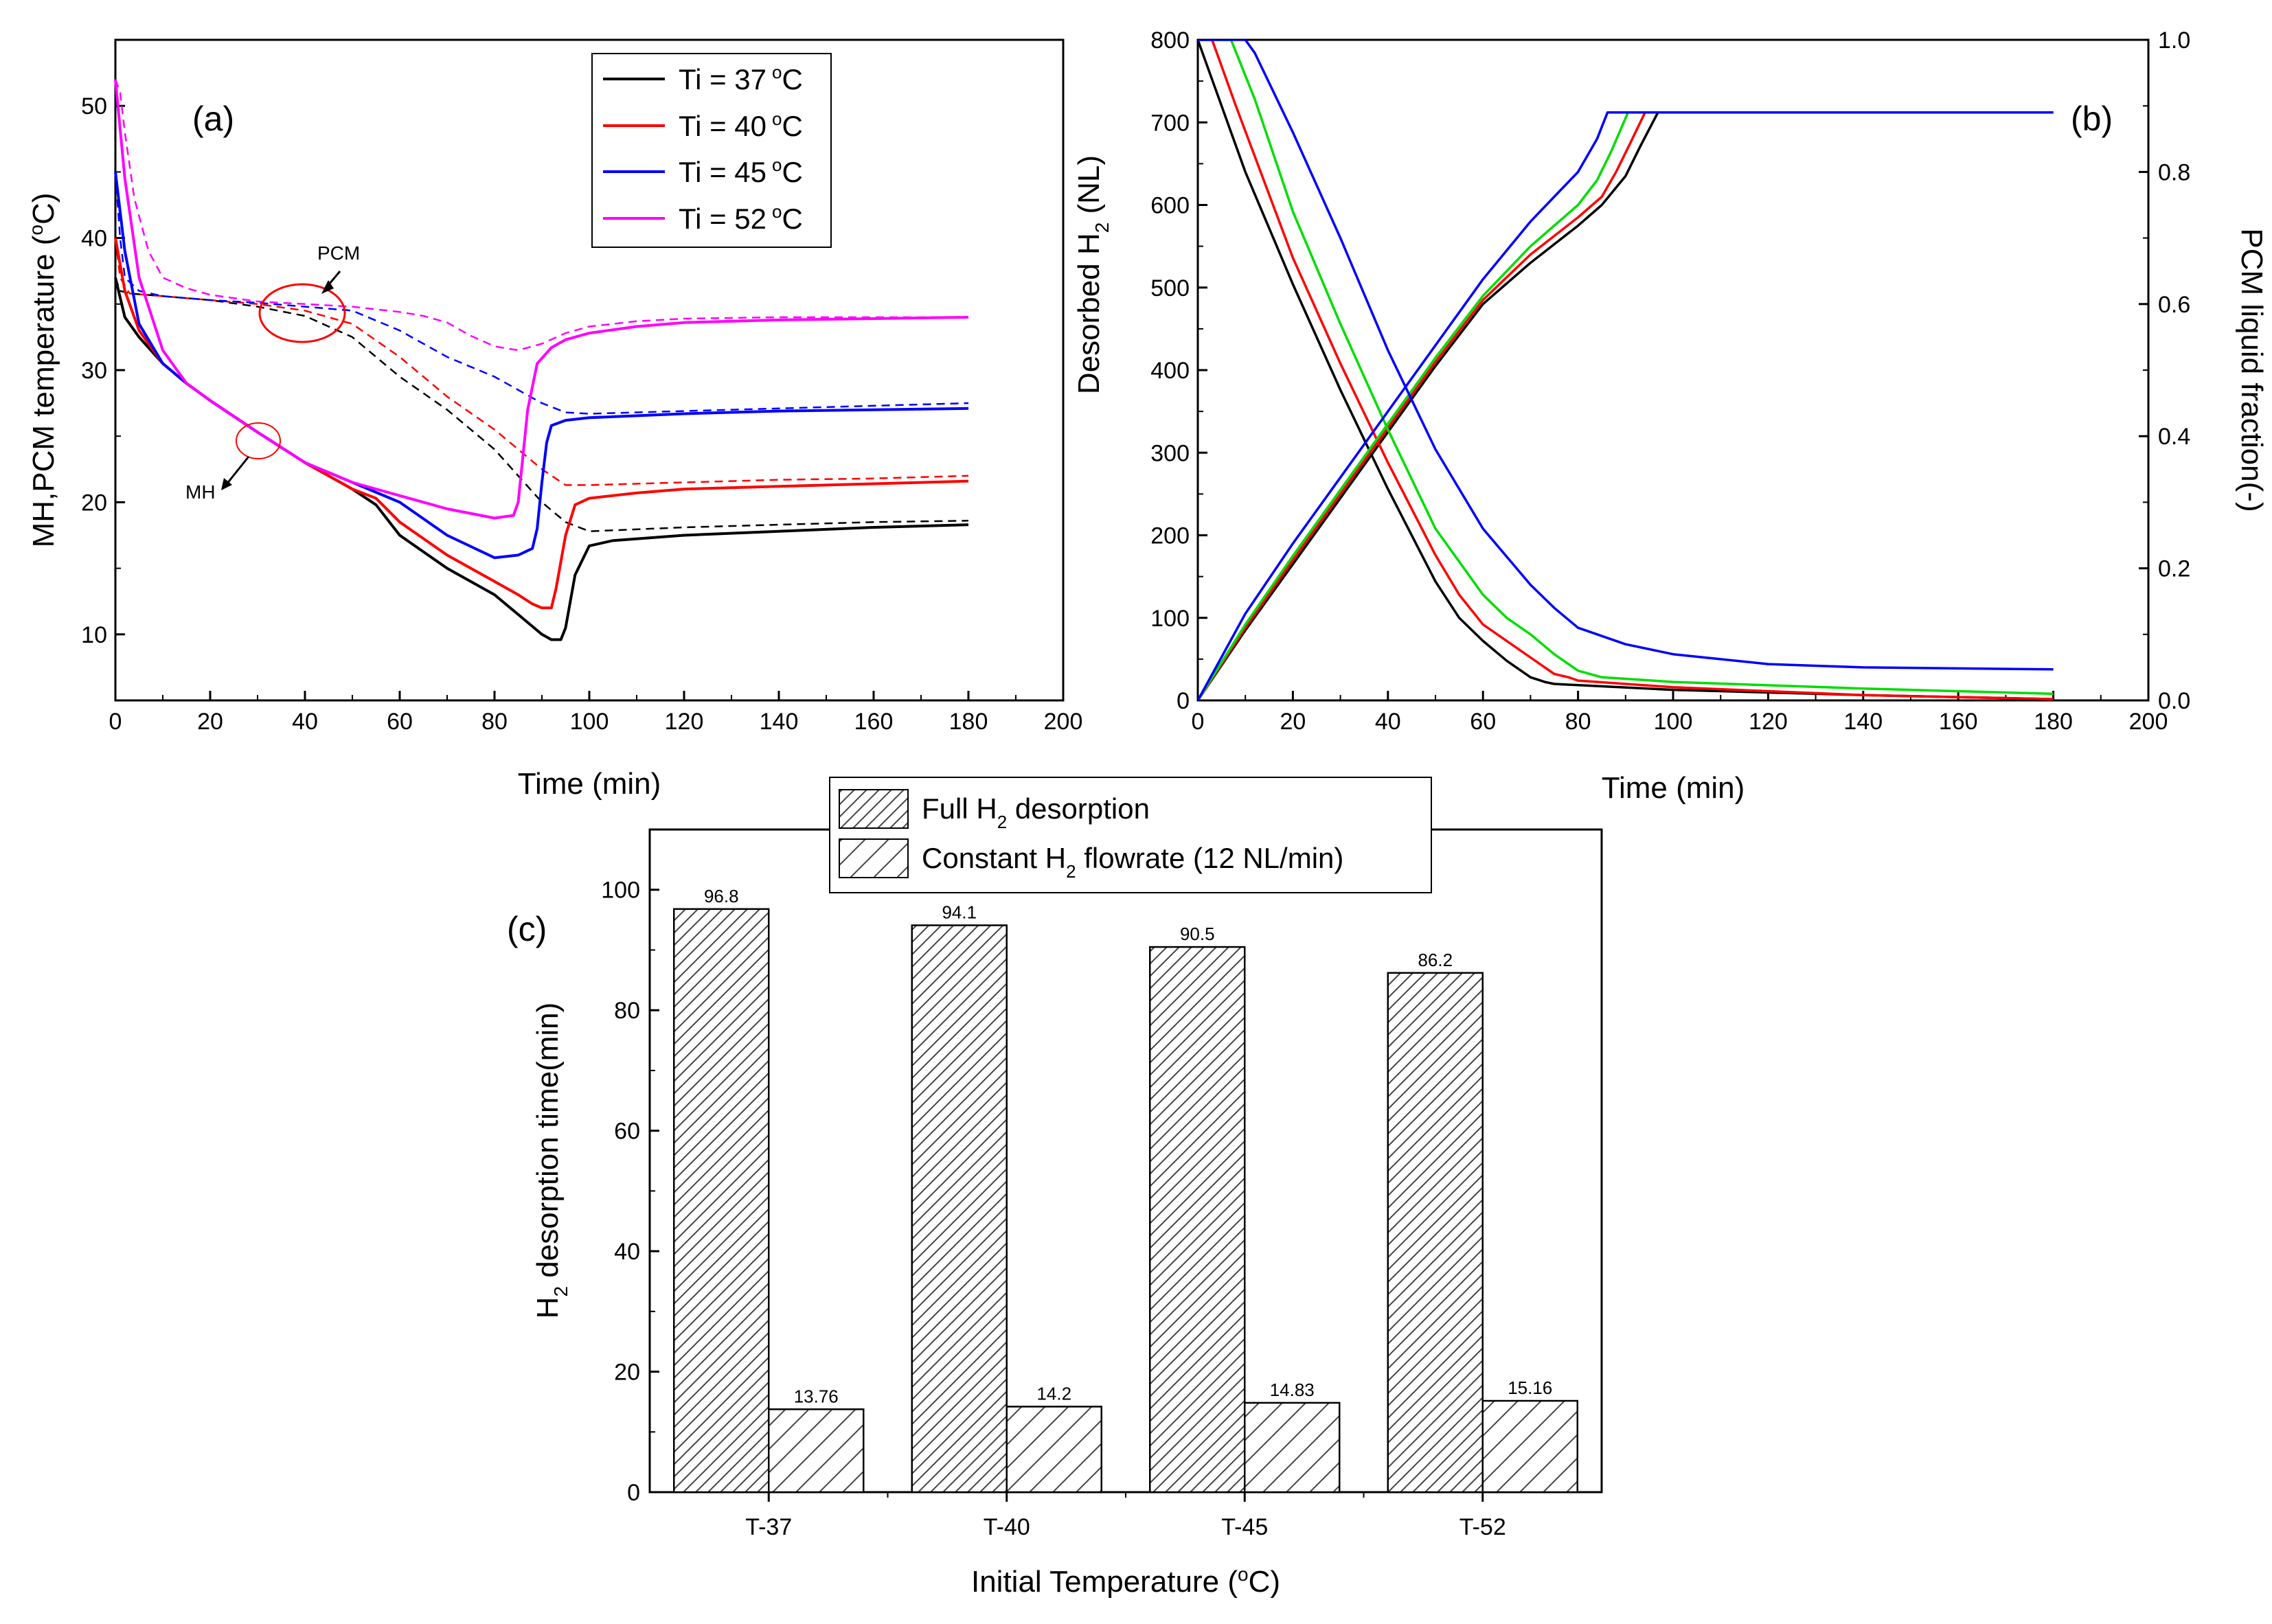 The width and height of the screenshot is (2272, 1624). What do you see at coordinates (2174, 701) in the screenshot?
I see `y-tick-label-right-b: 0.0` at bounding box center [2174, 701].